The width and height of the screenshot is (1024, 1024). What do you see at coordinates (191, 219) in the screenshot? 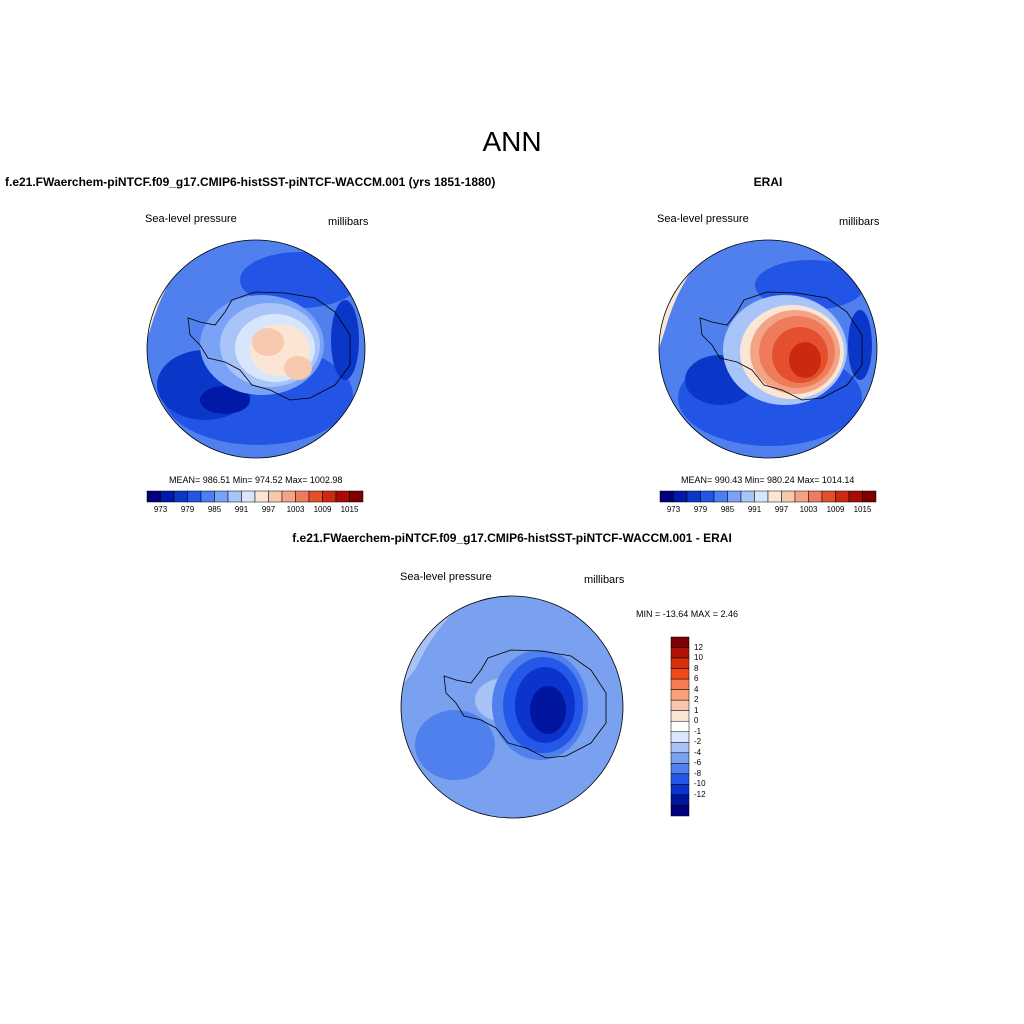
I see `panel-1-variable-label: Sea-level pressure` at bounding box center [191, 219].